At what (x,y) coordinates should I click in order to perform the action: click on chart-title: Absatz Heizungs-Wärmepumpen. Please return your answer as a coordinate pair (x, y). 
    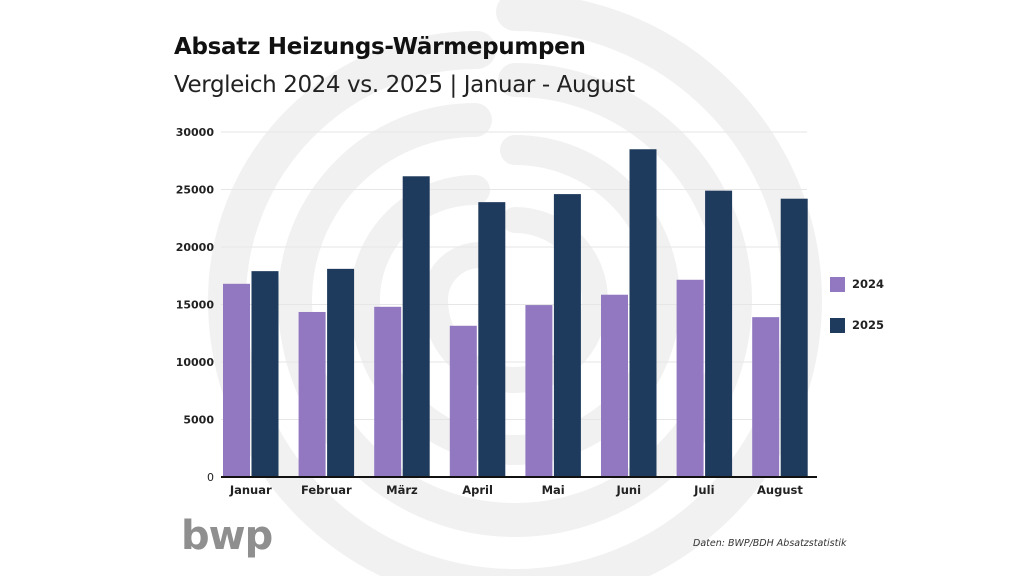
    Looking at the image, I should click on (380, 47).